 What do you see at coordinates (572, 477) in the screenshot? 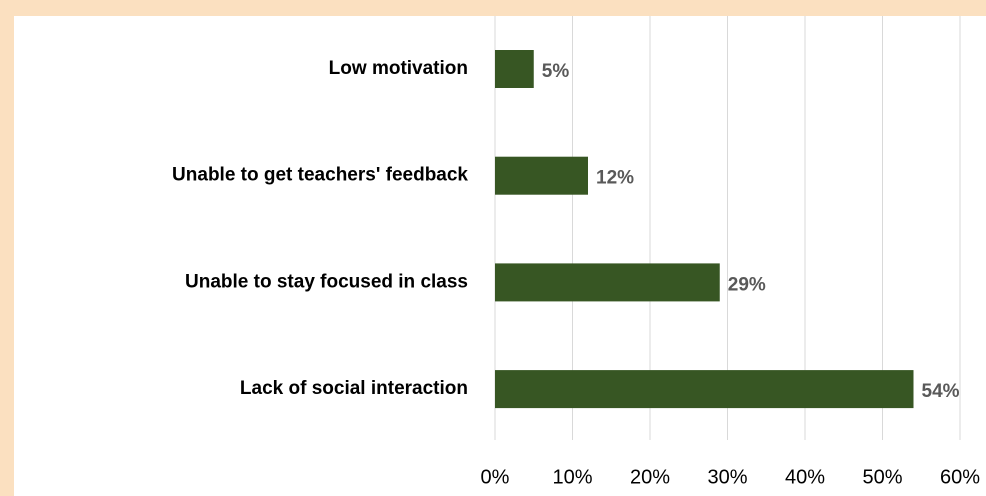
I see `x-tick-label: 10%` at bounding box center [572, 477].